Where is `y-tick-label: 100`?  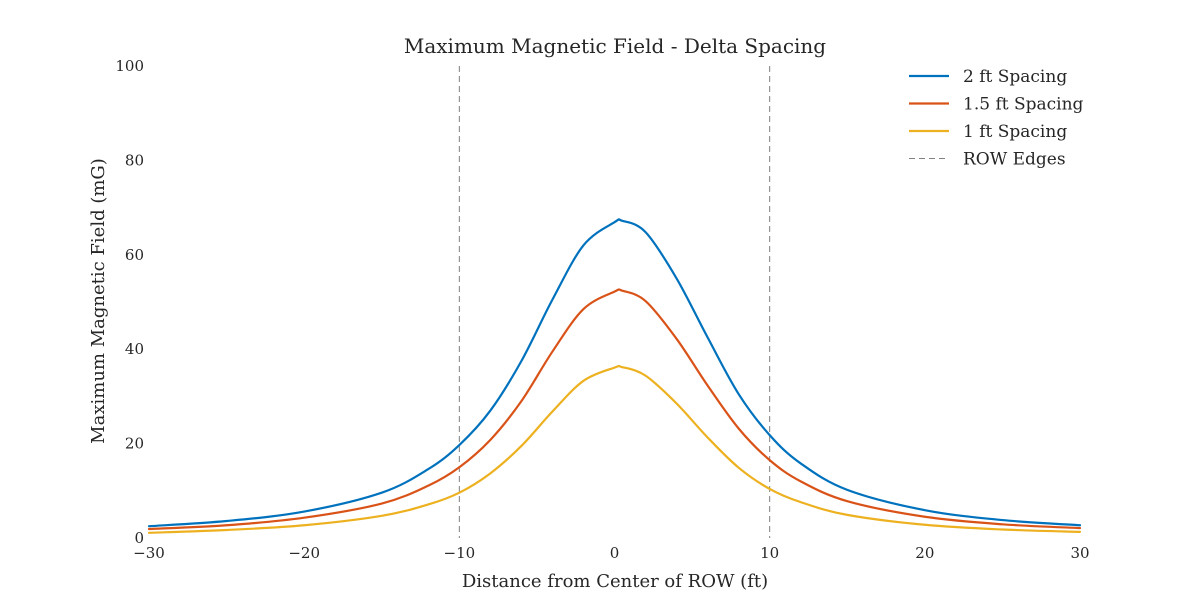 y-tick-label: 100 is located at coordinates (129, 66).